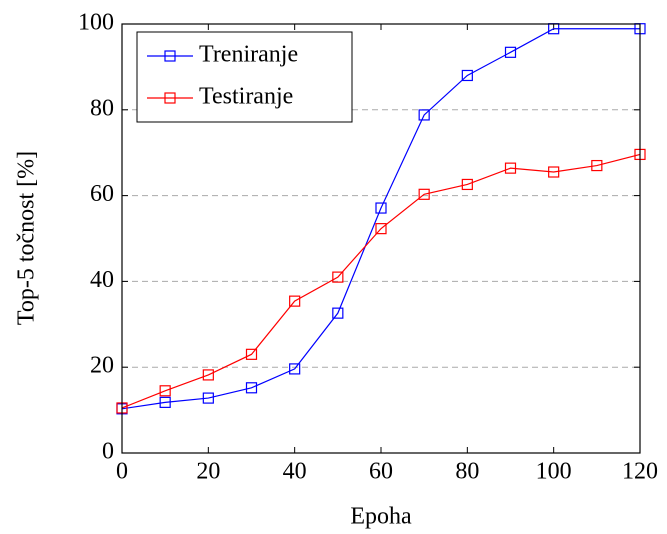 This screenshot has height=534, width=667. What do you see at coordinates (381, 517) in the screenshot?
I see `x-axis-label: Epoha` at bounding box center [381, 517].